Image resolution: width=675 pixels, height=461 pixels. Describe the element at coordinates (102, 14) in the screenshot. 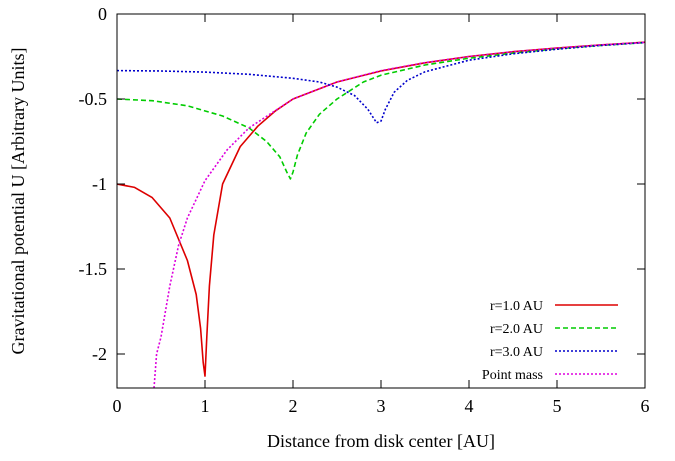

I see `y-tick-label: 0` at that location.